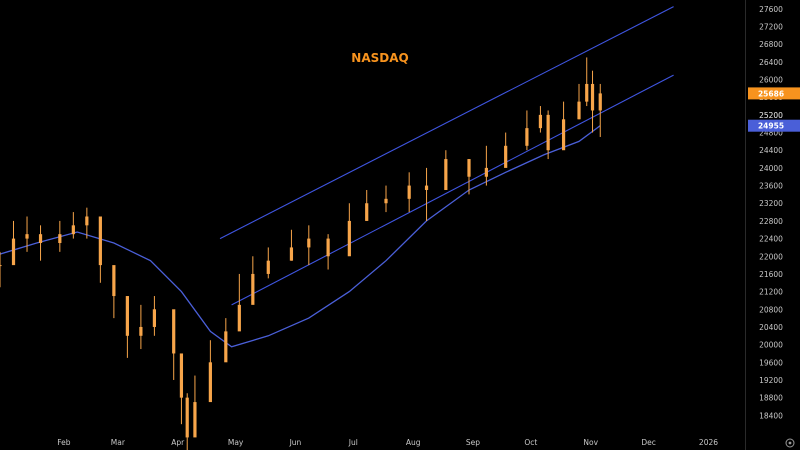 This screenshot has width=800, height=450. I want to click on x-tick-label: Aug, so click(413, 442).